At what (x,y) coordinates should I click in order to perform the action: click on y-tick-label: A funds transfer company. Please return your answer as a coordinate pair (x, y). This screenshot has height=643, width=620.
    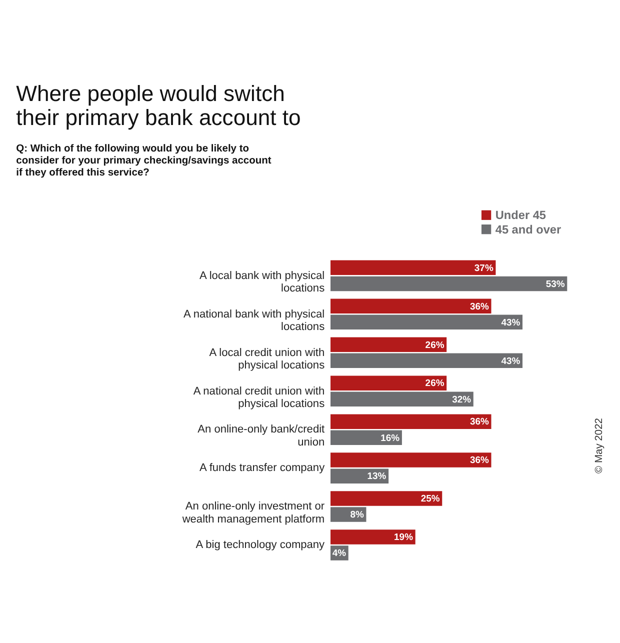
    Looking at the image, I should click on (263, 468).